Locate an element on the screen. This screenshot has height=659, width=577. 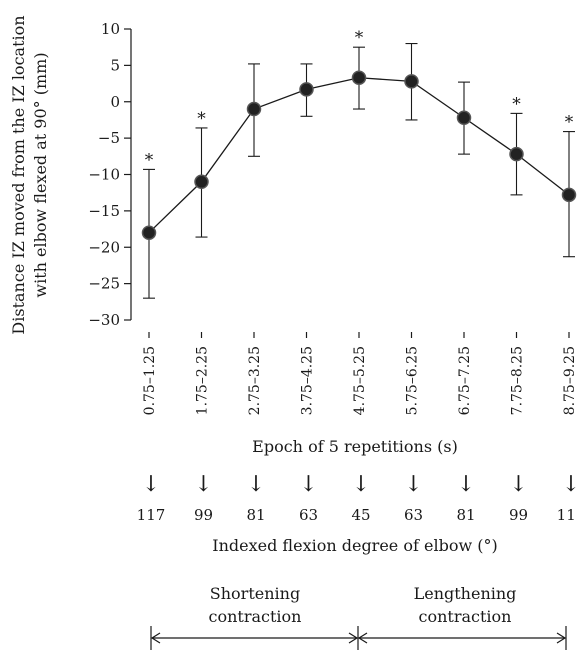
lengthening-arrow-arrowhead-left is located at coordinates (362, 638).